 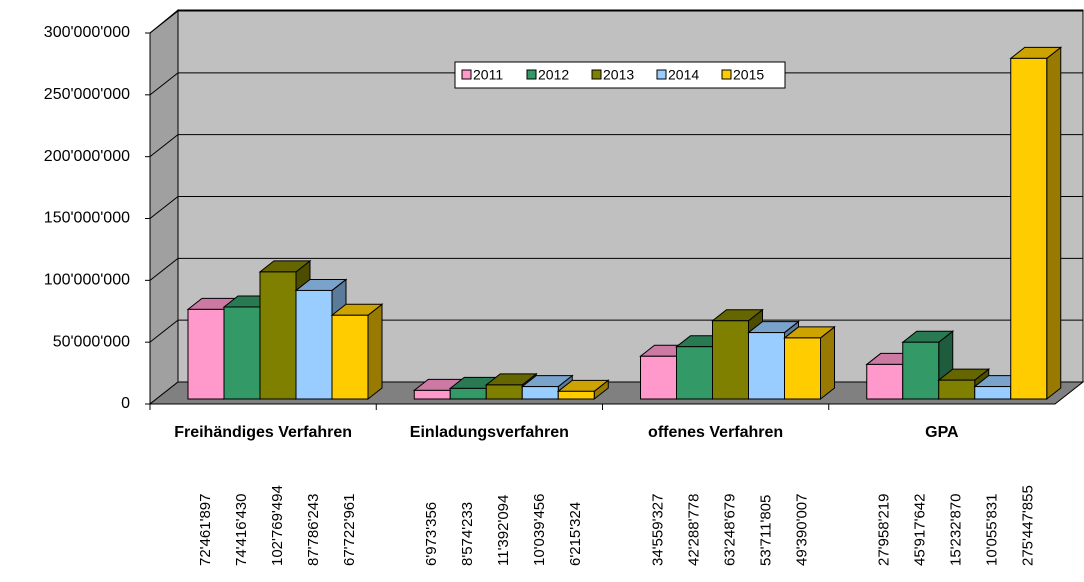 I want to click on legend: 2011 2012 2013 2014 2015, so click(x=620, y=75).